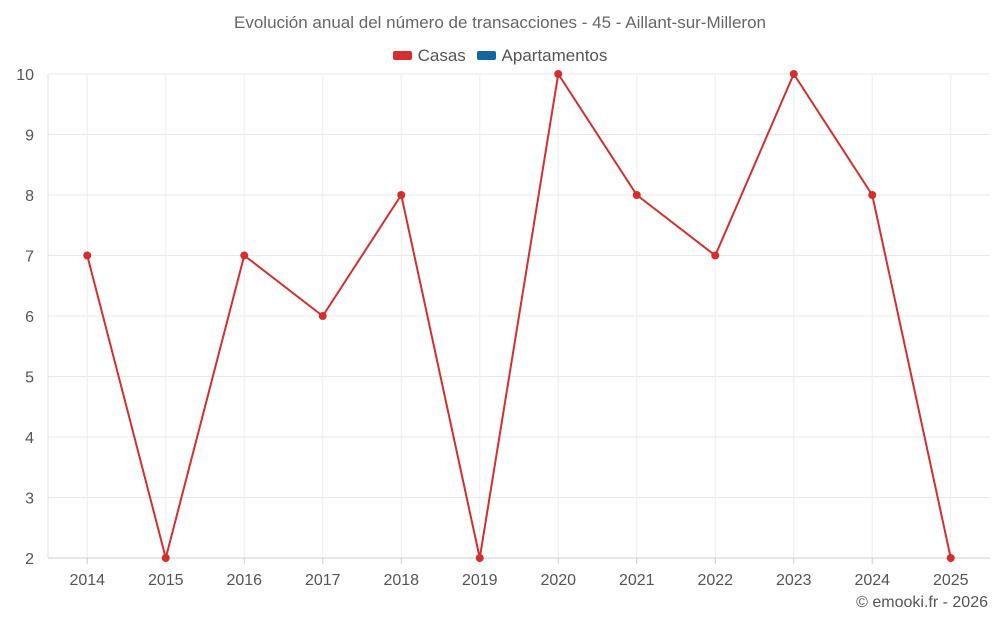 The height and width of the screenshot is (625, 1000). Describe the element at coordinates (715, 255) in the screenshot. I see `data-point-casas-2022` at that location.